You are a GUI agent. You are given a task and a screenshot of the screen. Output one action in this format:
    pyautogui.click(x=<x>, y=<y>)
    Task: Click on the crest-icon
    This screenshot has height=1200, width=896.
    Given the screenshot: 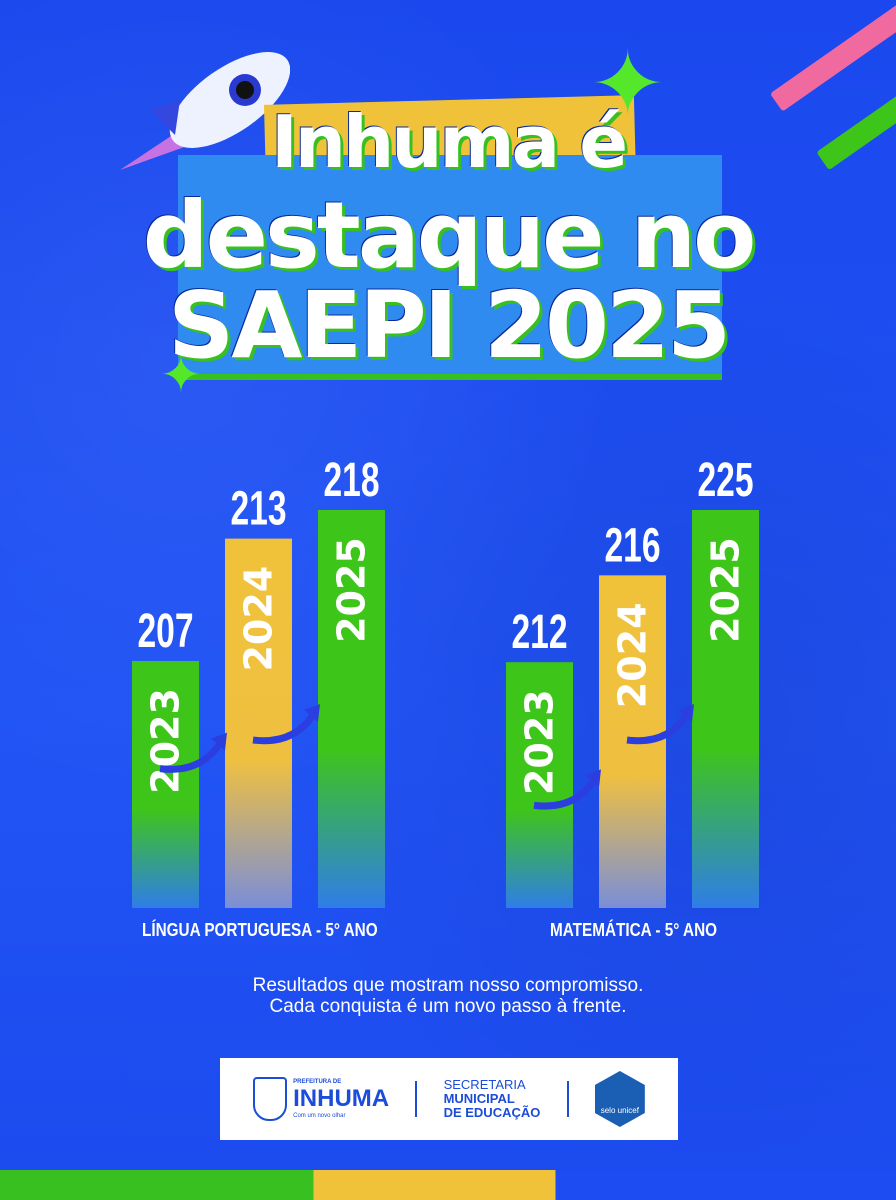 What is the action you would take?
    pyautogui.click(x=270, y=1099)
    